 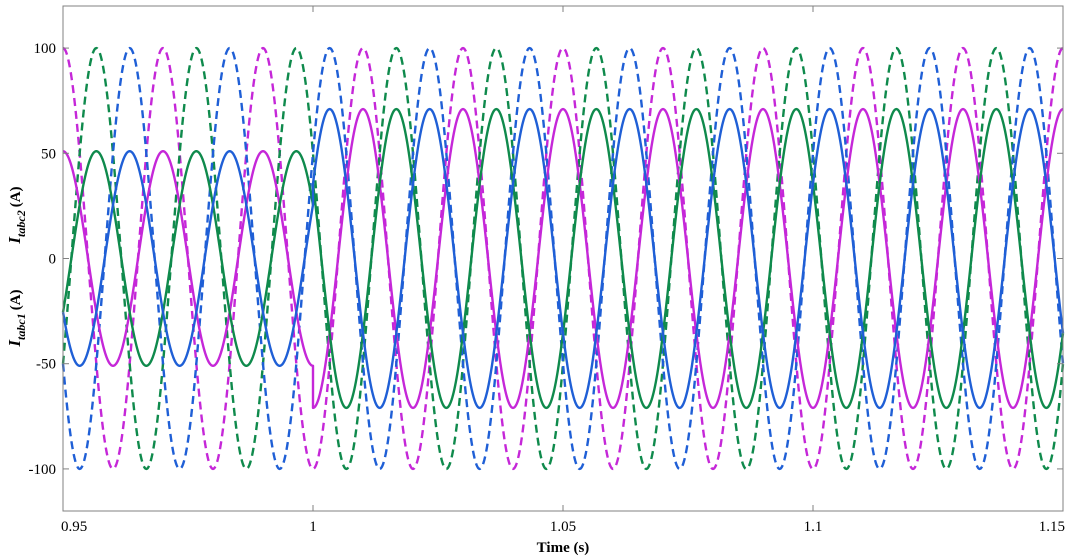 What do you see at coordinates (813, 527) in the screenshot?
I see `x-tick-label: 1.1` at bounding box center [813, 527].